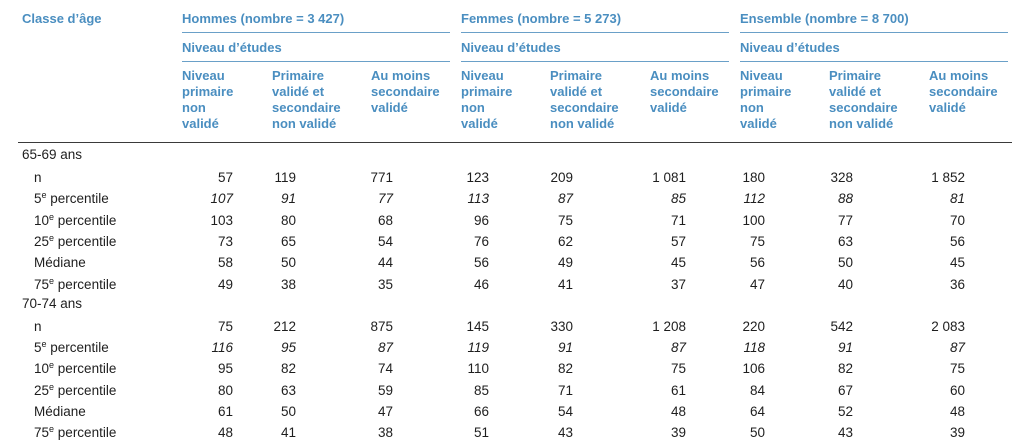 The height and width of the screenshot is (443, 1015). Describe the element at coordinates (385, 284) in the screenshot. I see `table-cell: 35` at that location.